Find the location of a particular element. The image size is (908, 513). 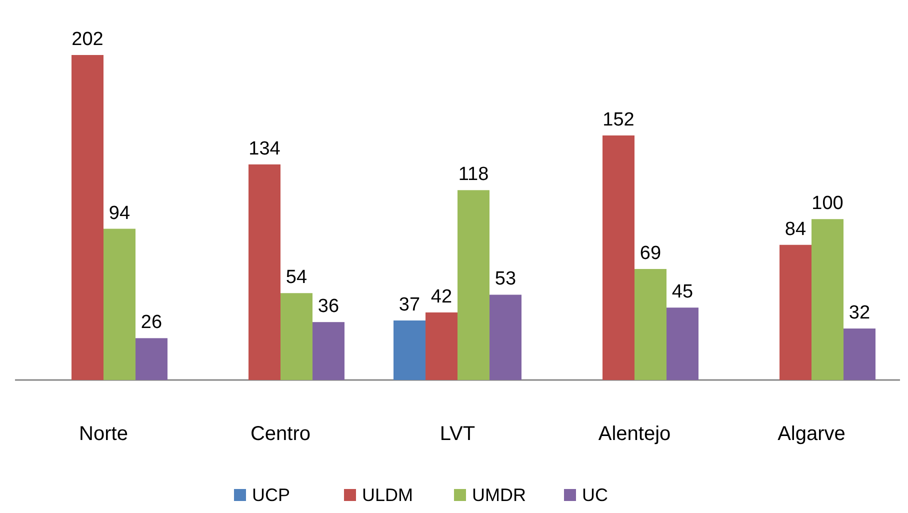

data-label: 202 is located at coordinates (88, 39).